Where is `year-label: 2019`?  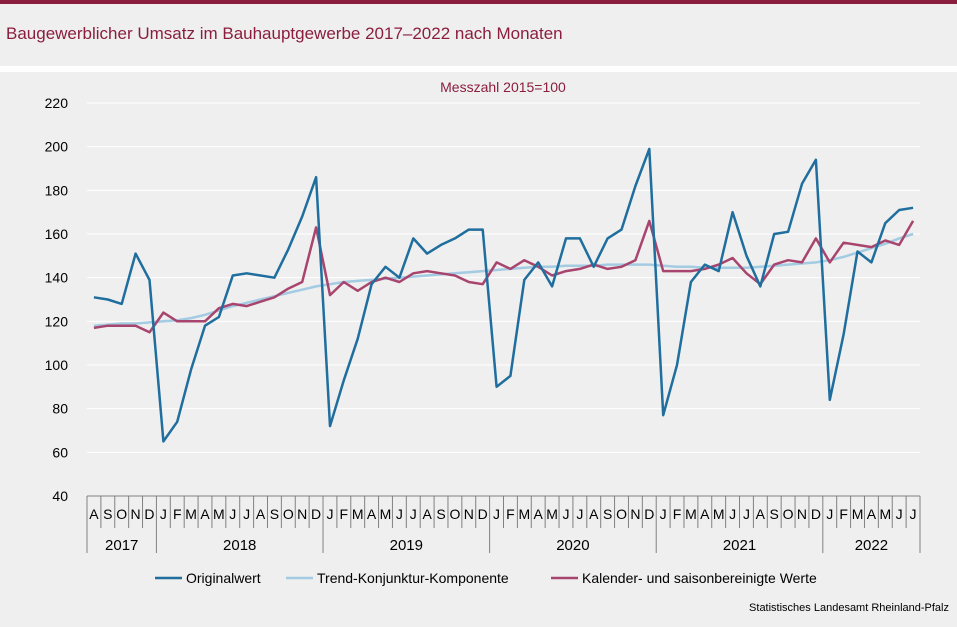 year-label: 2019 is located at coordinates (406, 545).